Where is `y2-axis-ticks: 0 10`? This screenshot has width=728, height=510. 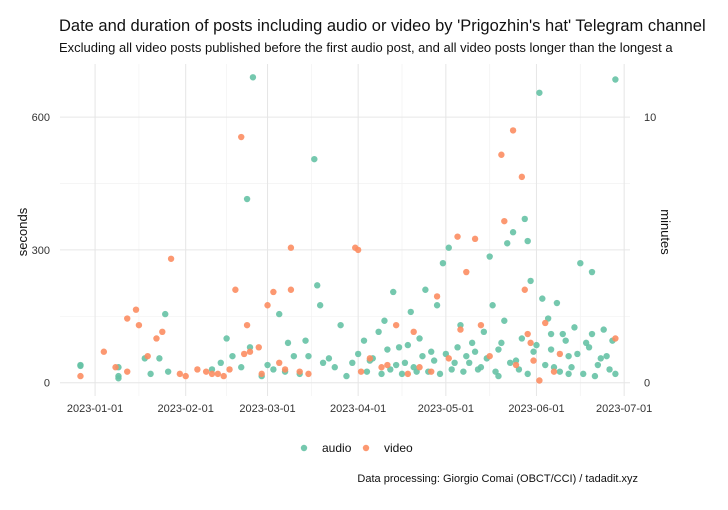
y2-axis-ticks: 0 10 is located at coordinates (650, 251).